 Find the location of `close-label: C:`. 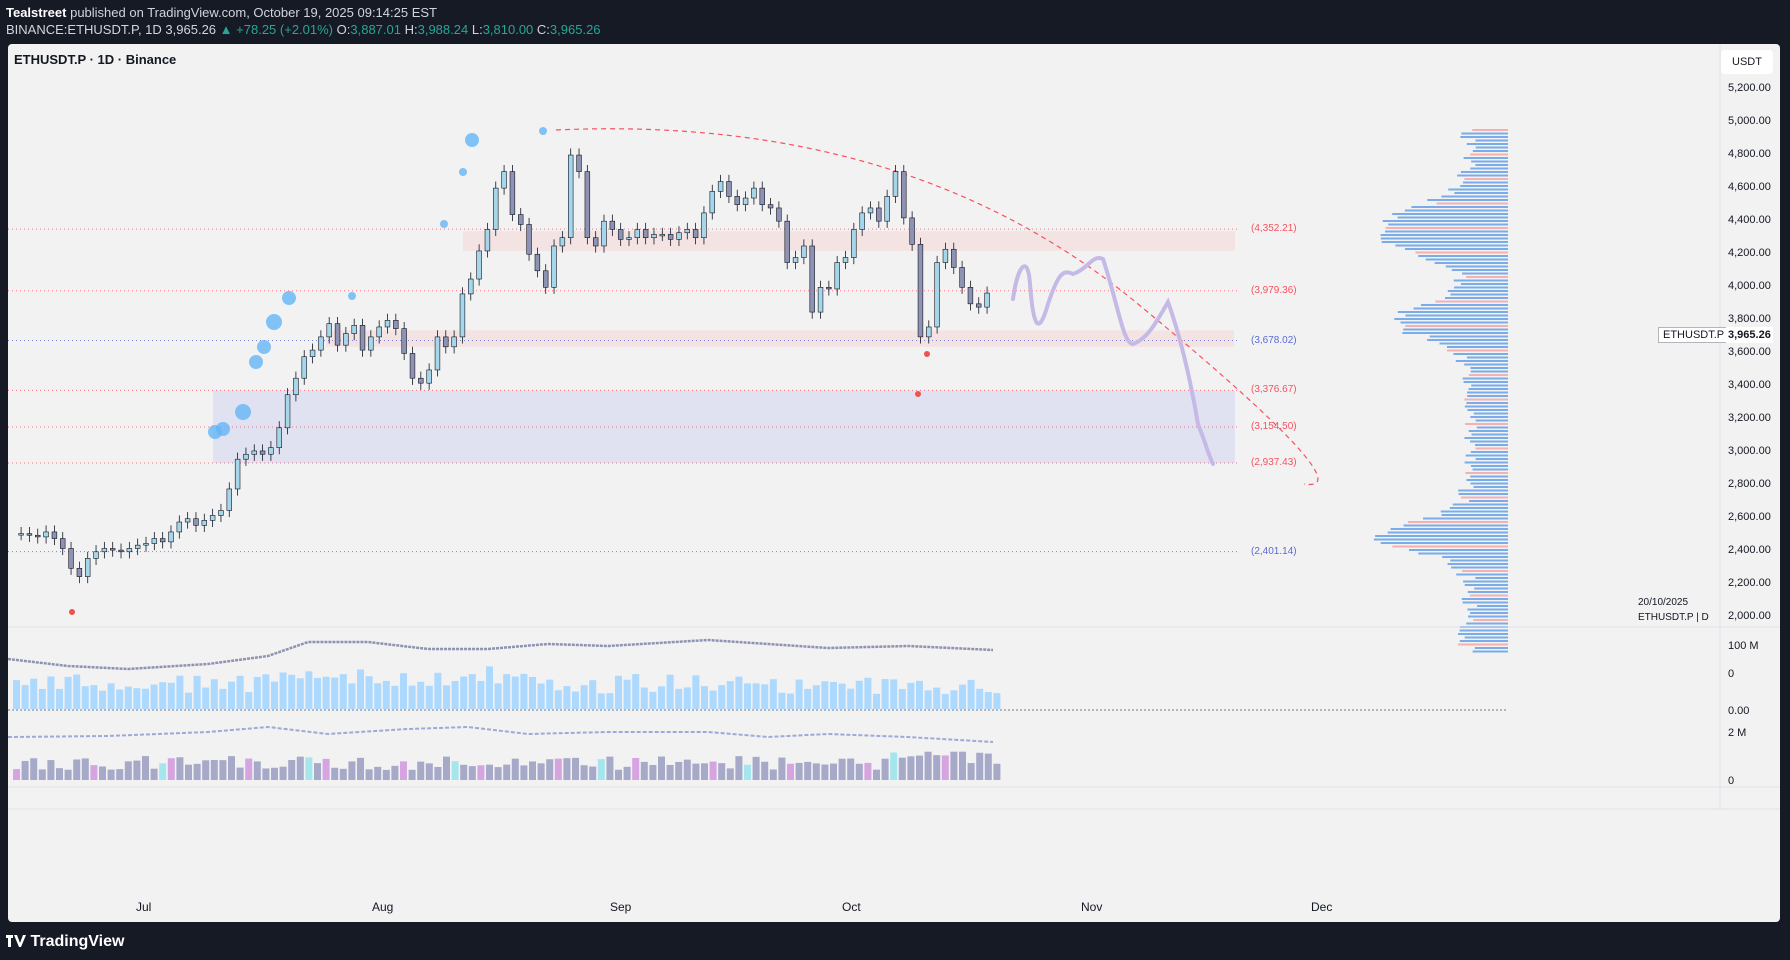

close-label: C: is located at coordinates (543, 29).